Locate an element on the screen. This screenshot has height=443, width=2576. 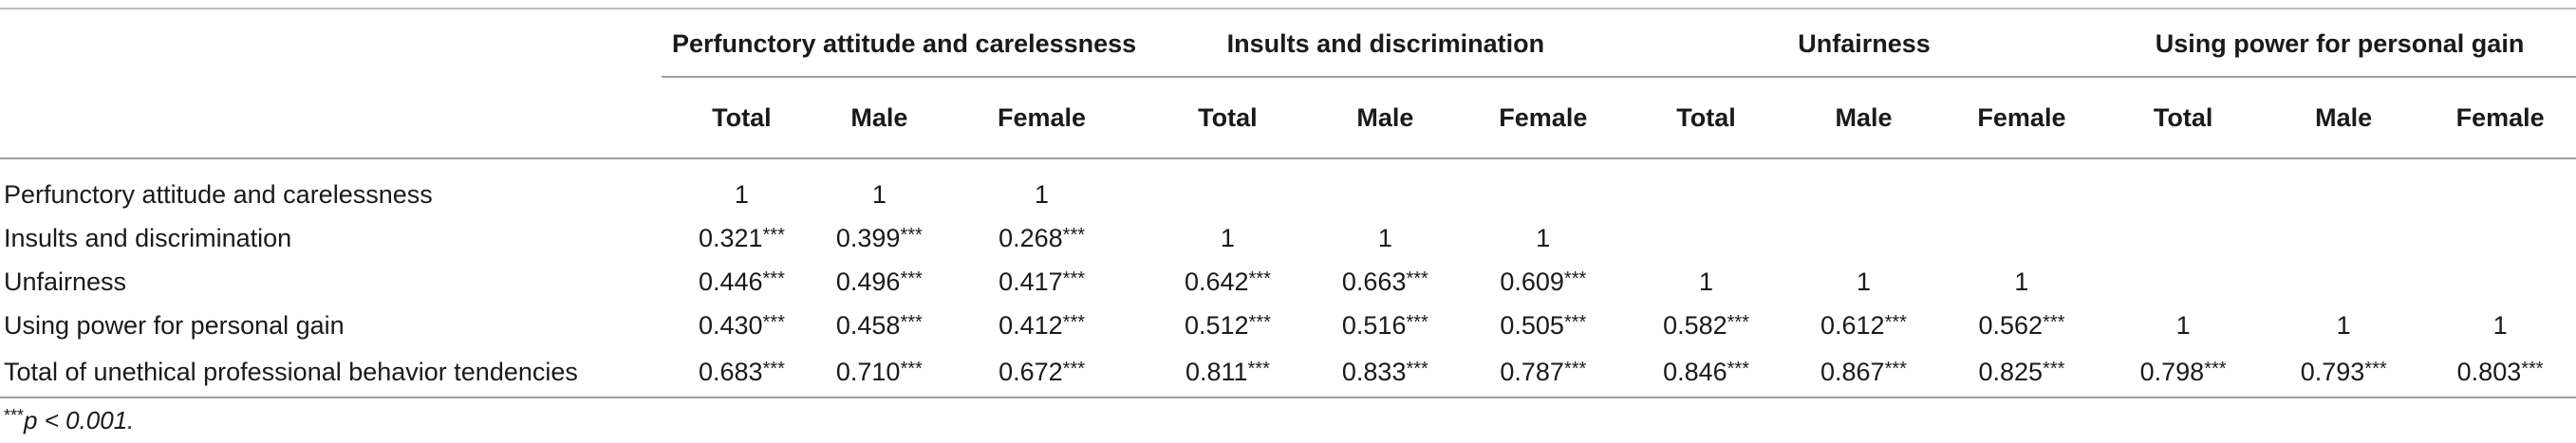
correlation-cell: 0.846*** is located at coordinates (1706, 372).